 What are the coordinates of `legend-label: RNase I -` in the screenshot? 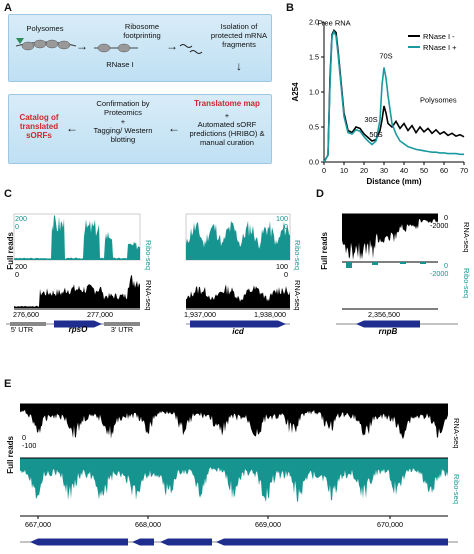 It's located at (439, 36).